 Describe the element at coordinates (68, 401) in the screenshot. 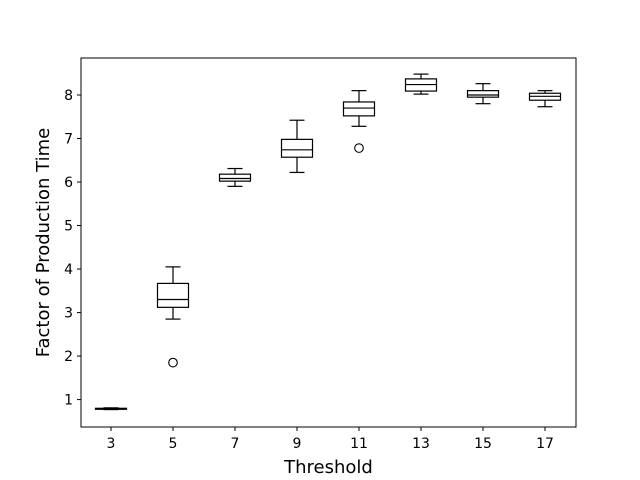

I see `y-tick-label: 1` at that location.